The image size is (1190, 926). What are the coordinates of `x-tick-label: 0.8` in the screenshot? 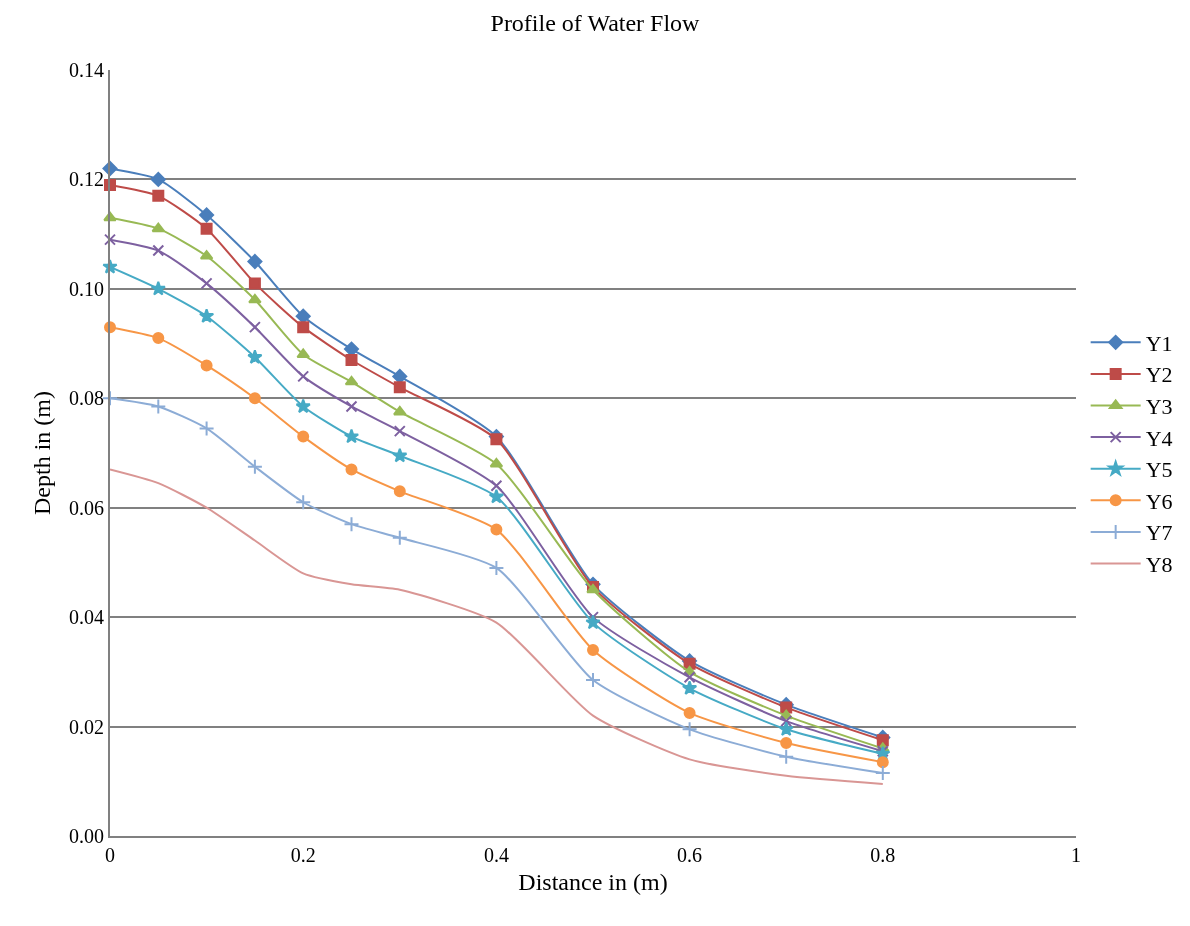 It's located at (883, 855).